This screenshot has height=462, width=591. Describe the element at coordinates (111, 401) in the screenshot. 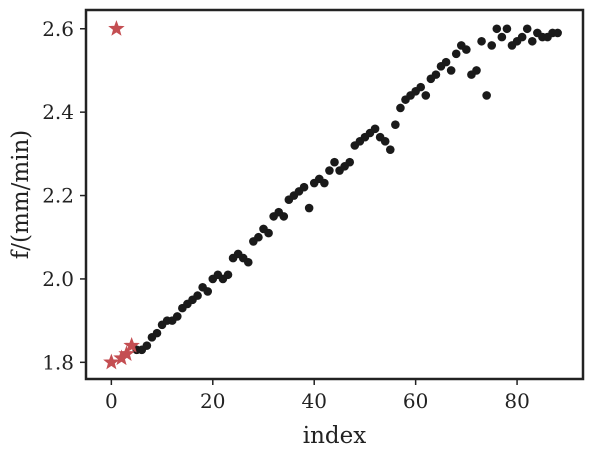

I see `x-tick-label: 0` at that location.